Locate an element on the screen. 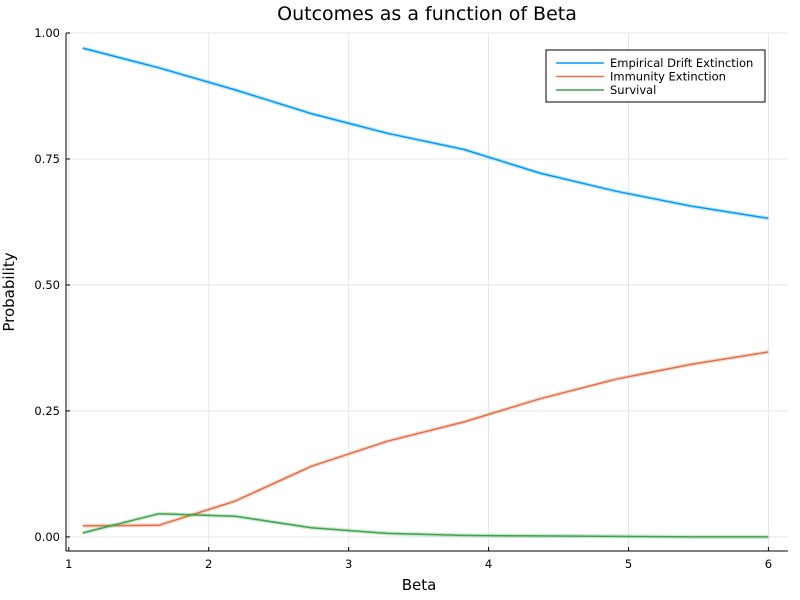 The image size is (800, 600). y-tick-label: 0.50 is located at coordinates (47, 285).